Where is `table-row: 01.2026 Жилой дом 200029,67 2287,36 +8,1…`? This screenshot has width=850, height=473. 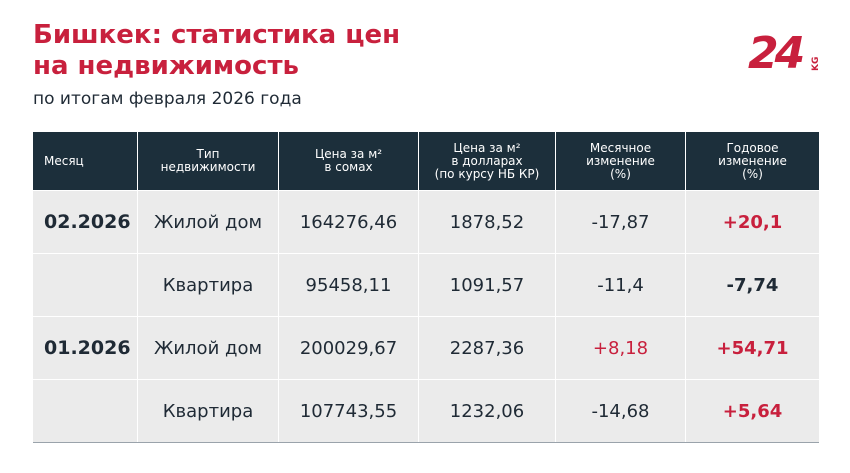
table-row: 01.2026 Жилой дом 200029,67 2287,36 +8,1… is located at coordinates (426, 347).